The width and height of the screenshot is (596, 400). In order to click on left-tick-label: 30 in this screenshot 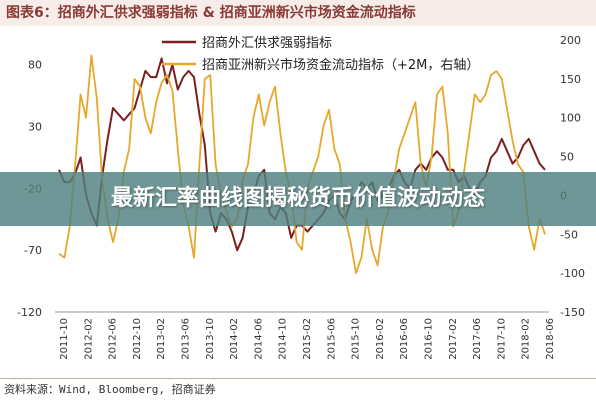, I will do `click(35, 127)`.